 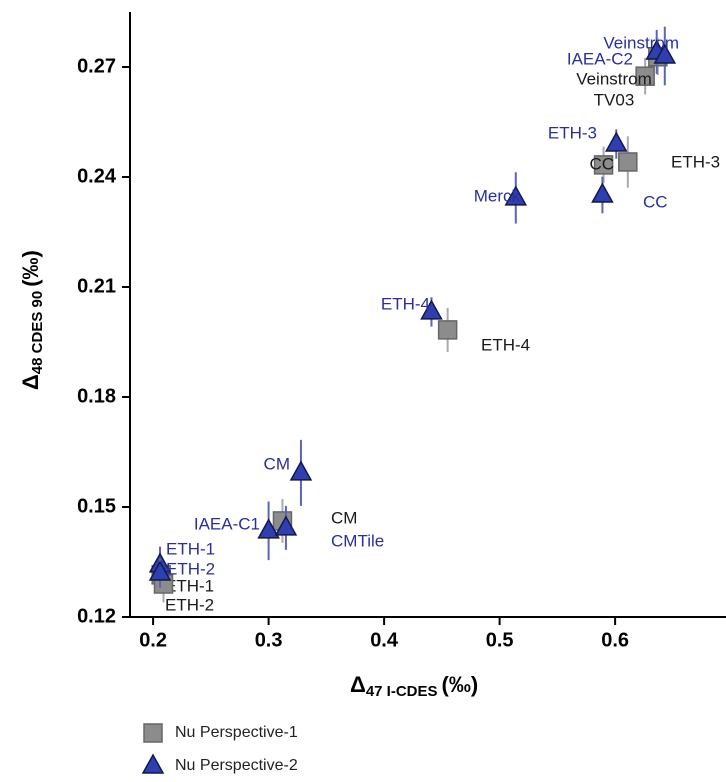 What do you see at coordinates (96, 506) in the screenshot?
I see `y-tick-label: 0.15` at bounding box center [96, 506].